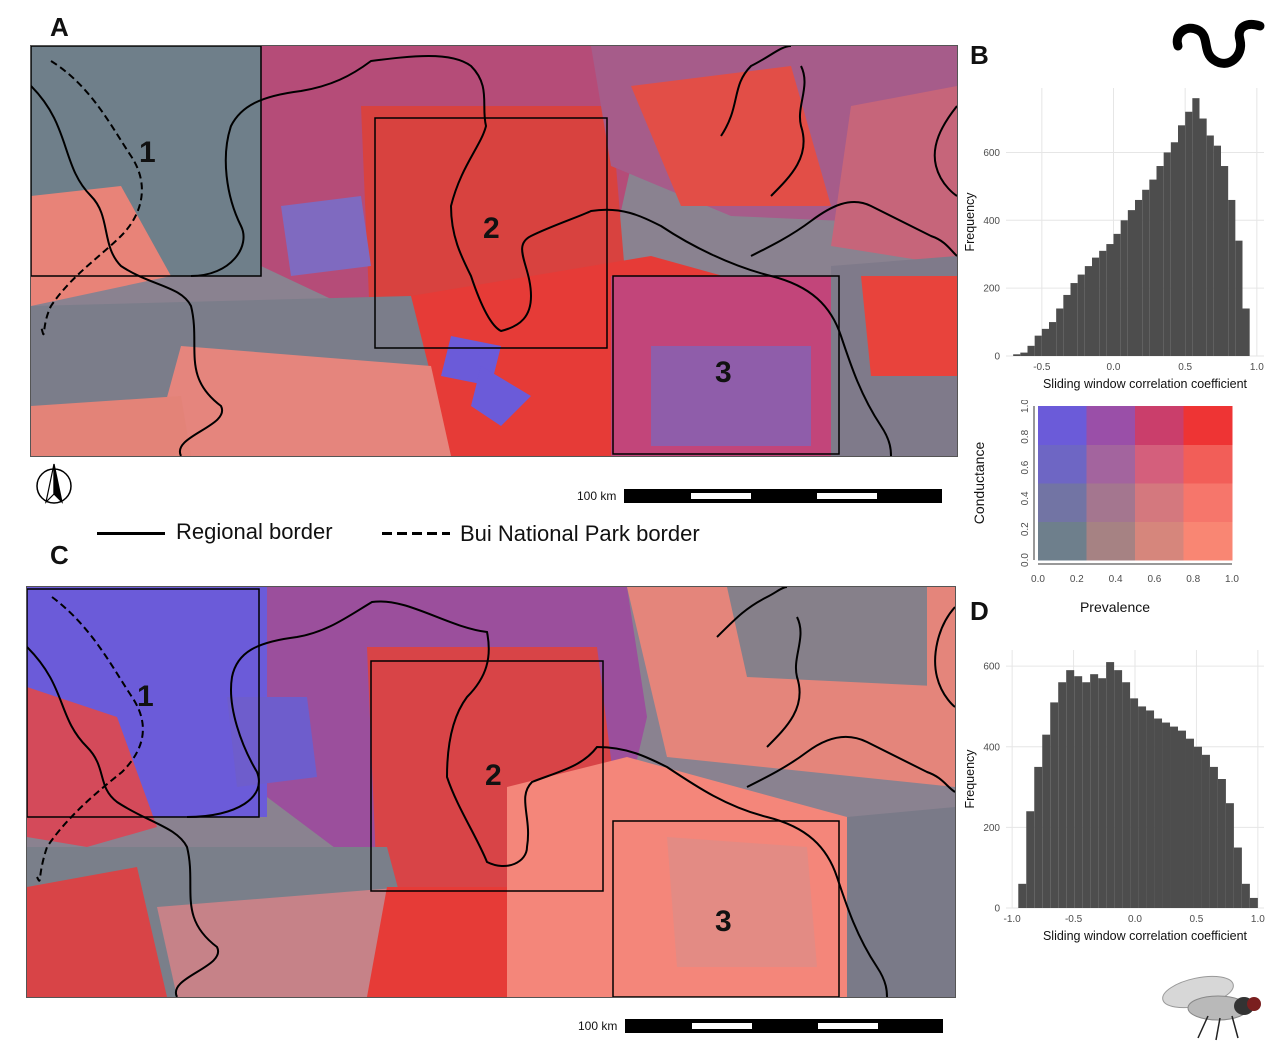 This screenshot has width=1280, height=1047. What do you see at coordinates (1135, 919) in the screenshot?
I see `histogram-d-xtick-label: 0.0` at bounding box center [1135, 919].